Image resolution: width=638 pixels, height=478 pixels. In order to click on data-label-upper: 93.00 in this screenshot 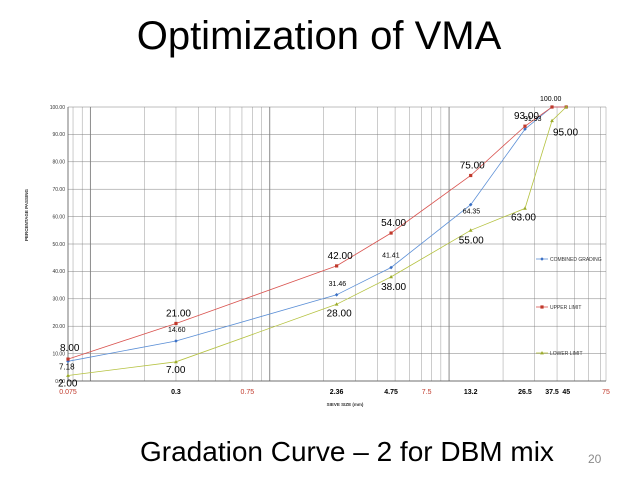, I will do `click(526, 116)`.